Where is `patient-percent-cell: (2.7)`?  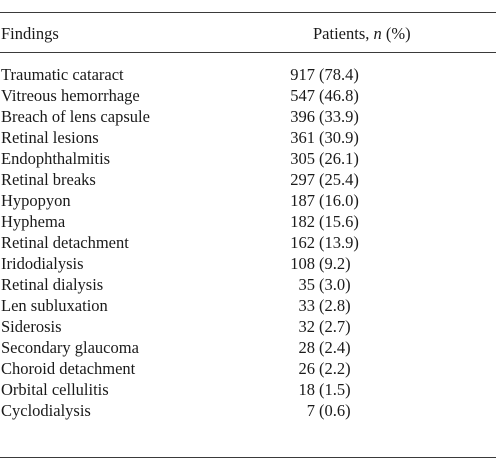
patient-percent-cell: (2.7) is located at coordinates (335, 326).